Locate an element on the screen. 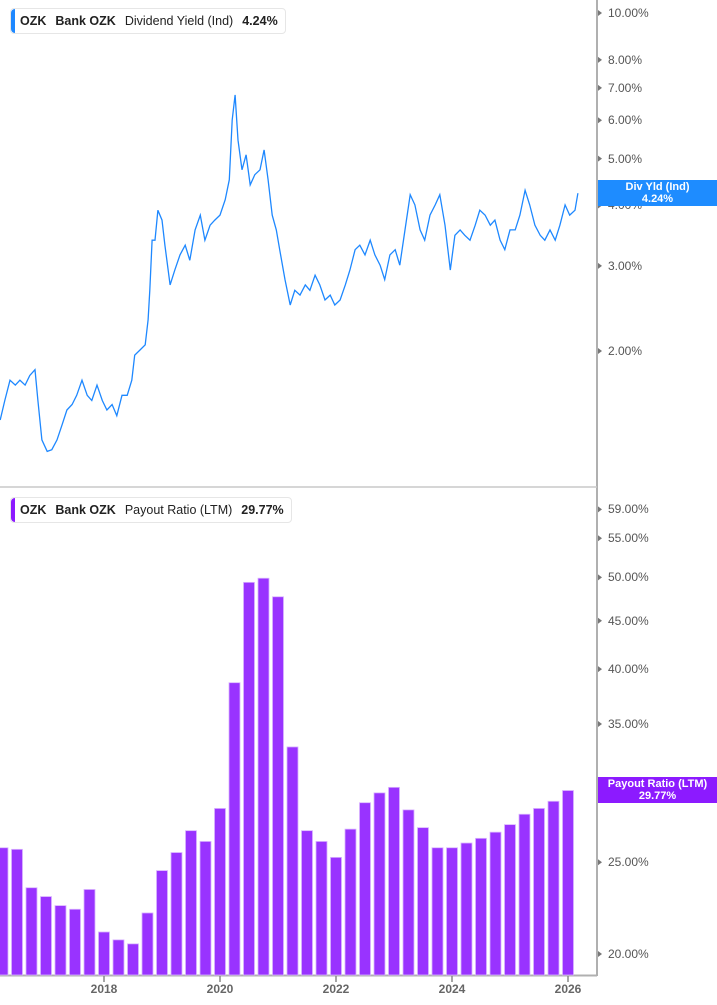 This screenshot has height=1005, width=717. y-tick-label: 59.00% is located at coordinates (628, 509).